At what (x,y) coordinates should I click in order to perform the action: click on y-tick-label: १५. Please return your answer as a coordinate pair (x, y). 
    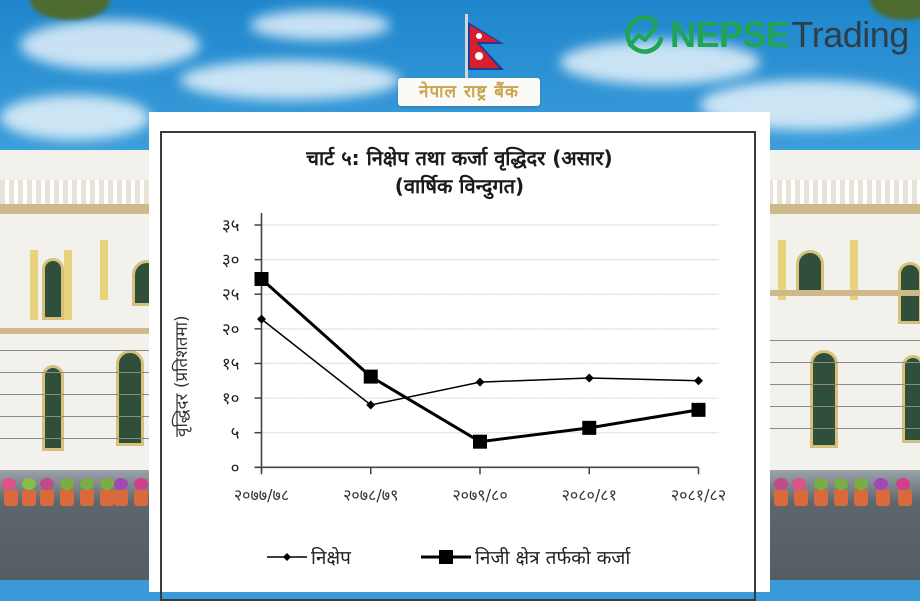
    Looking at the image, I should click on (231, 364).